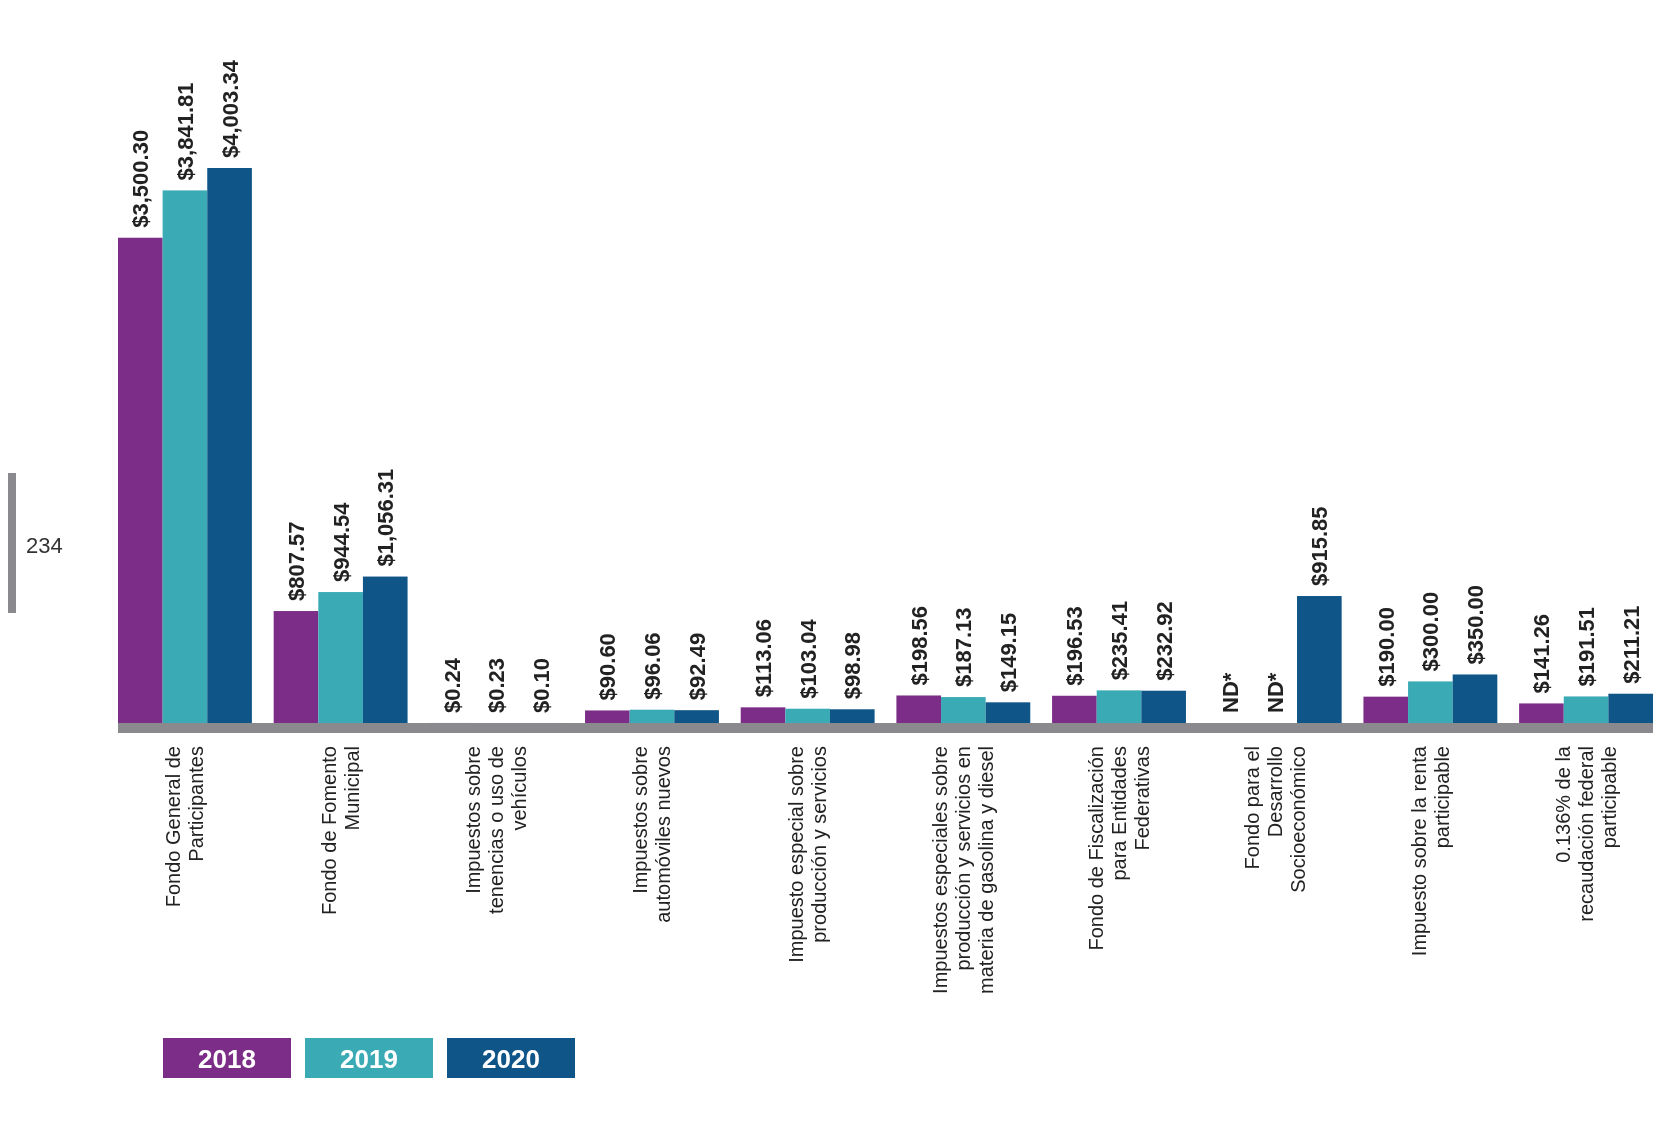 The image size is (1670, 1138). I want to click on data-label: $187.13, so click(964, 647).